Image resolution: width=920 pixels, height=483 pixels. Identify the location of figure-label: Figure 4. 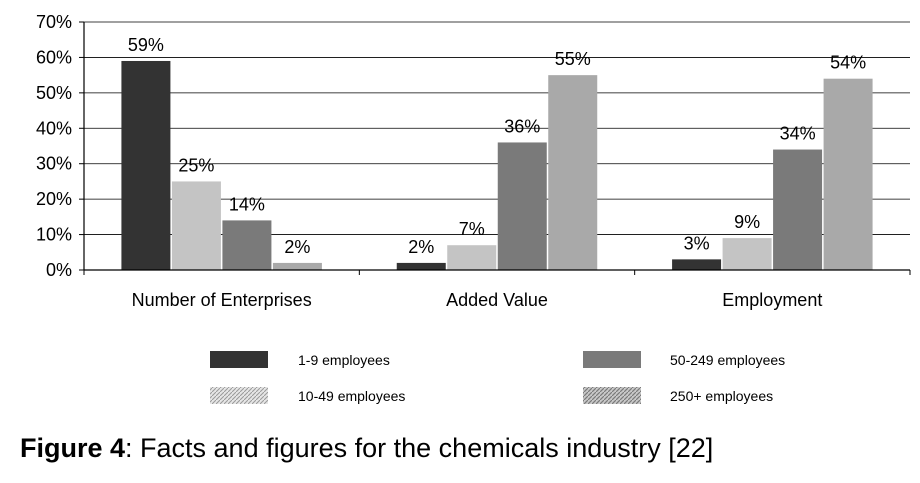
(73, 448).